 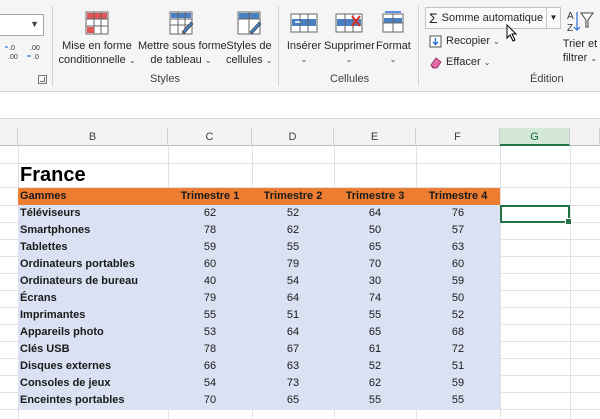 I want to click on table-row: Tablettes 59 55 65 63, so click(x=259, y=247).